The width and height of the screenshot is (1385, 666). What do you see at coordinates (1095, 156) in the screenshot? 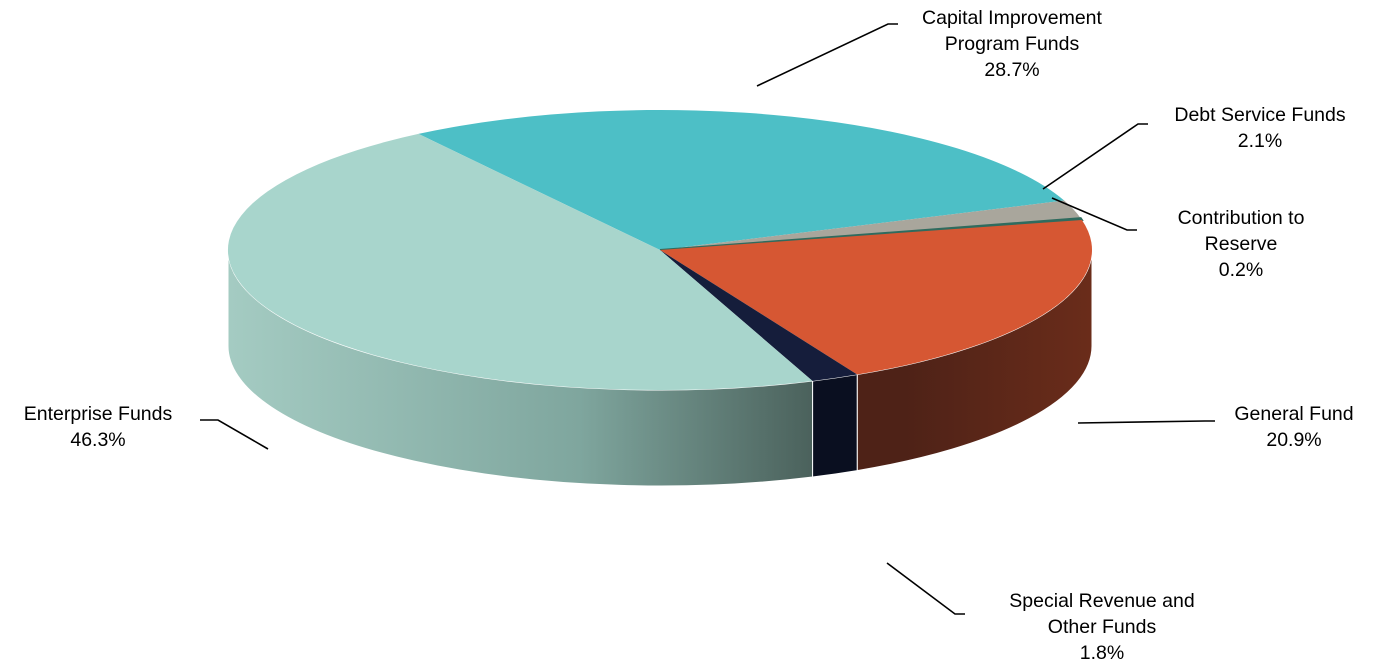
I see `leader-line-debt-service` at bounding box center [1095, 156].